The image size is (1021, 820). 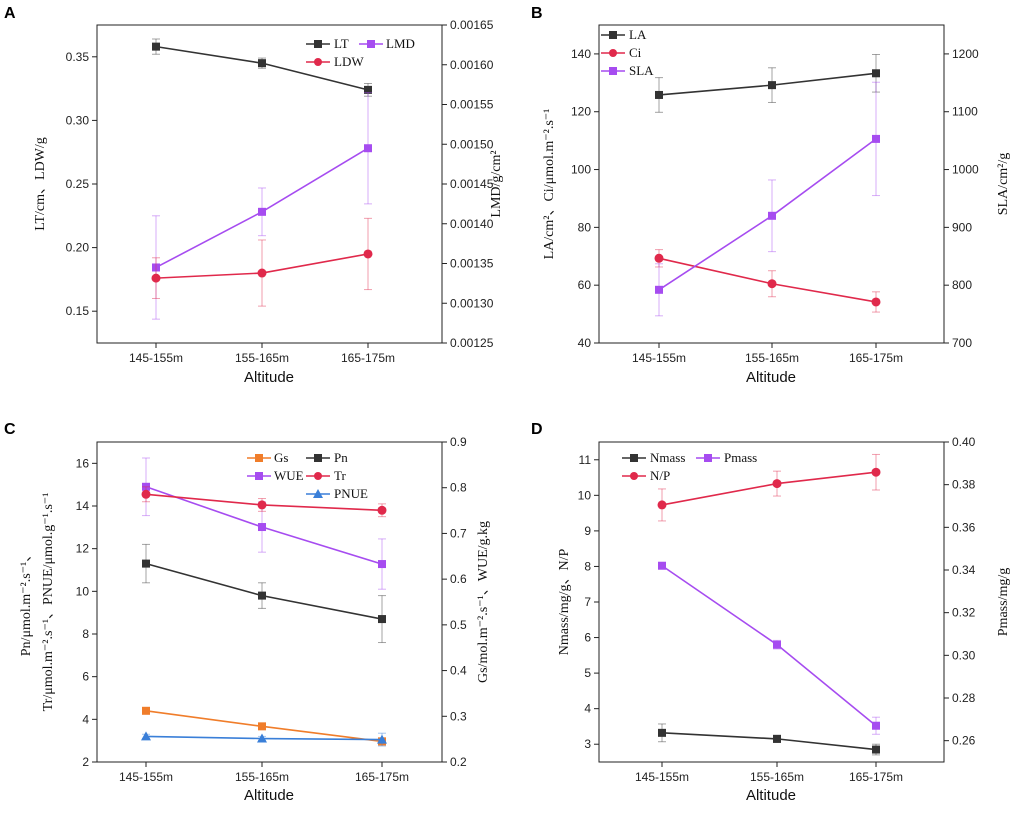 What do you see at coordinates (472, 105) in the screenshot?
I see `y-right-tick-label: 0.00155` at bounding box center [472, 105].